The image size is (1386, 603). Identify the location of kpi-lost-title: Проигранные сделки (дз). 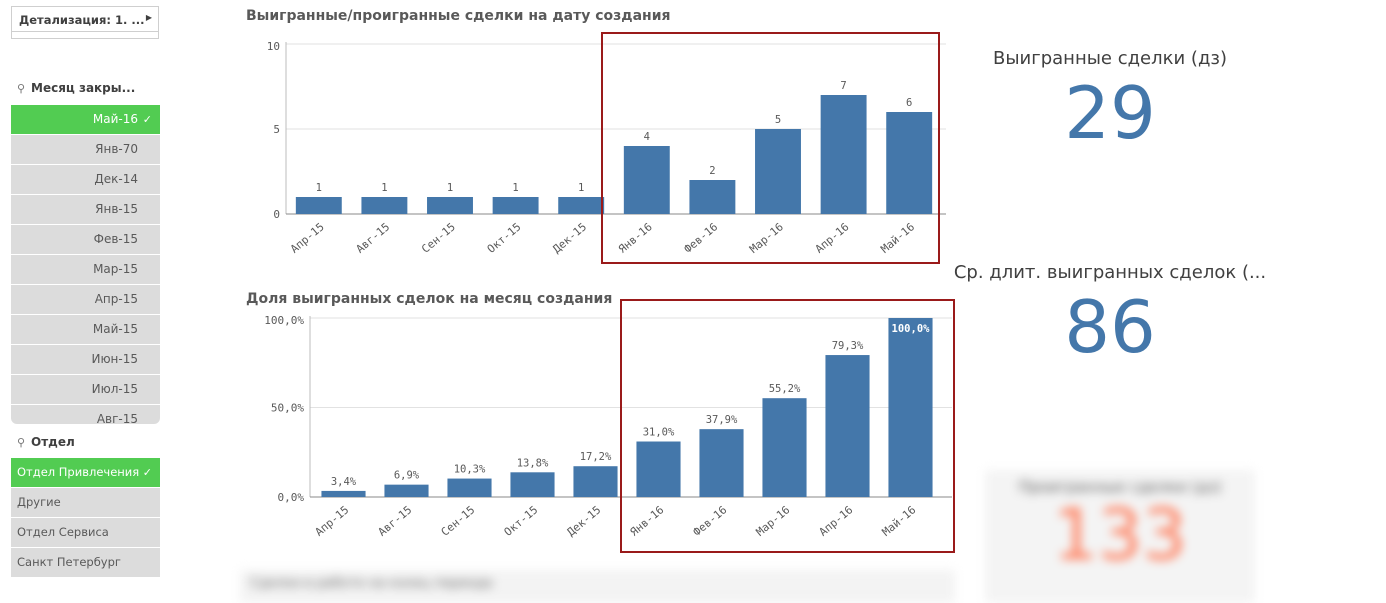
(1120, 487).